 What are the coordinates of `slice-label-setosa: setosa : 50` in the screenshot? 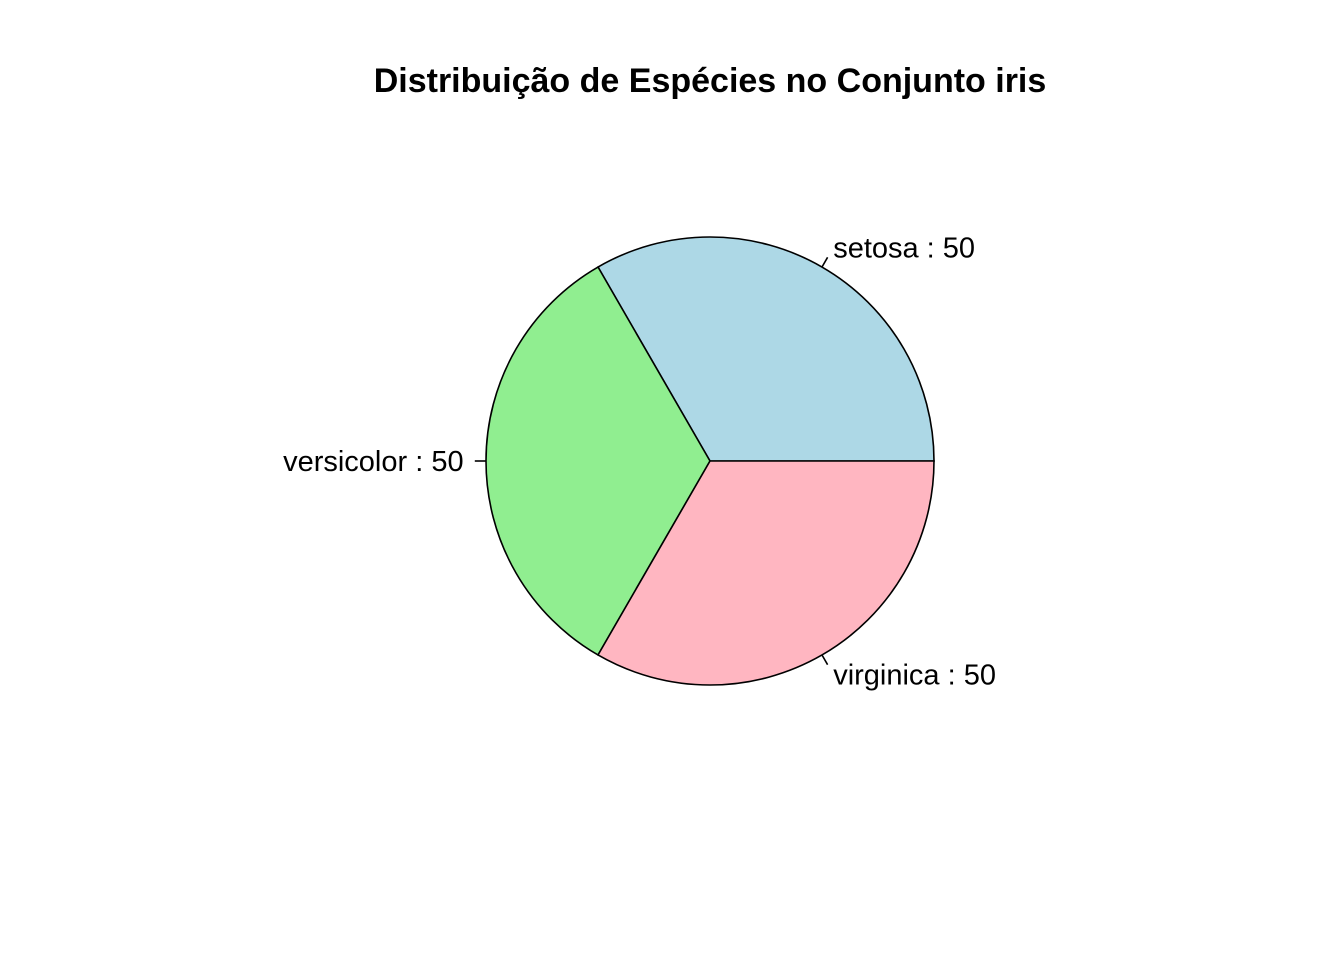 It's located at (904, 249).